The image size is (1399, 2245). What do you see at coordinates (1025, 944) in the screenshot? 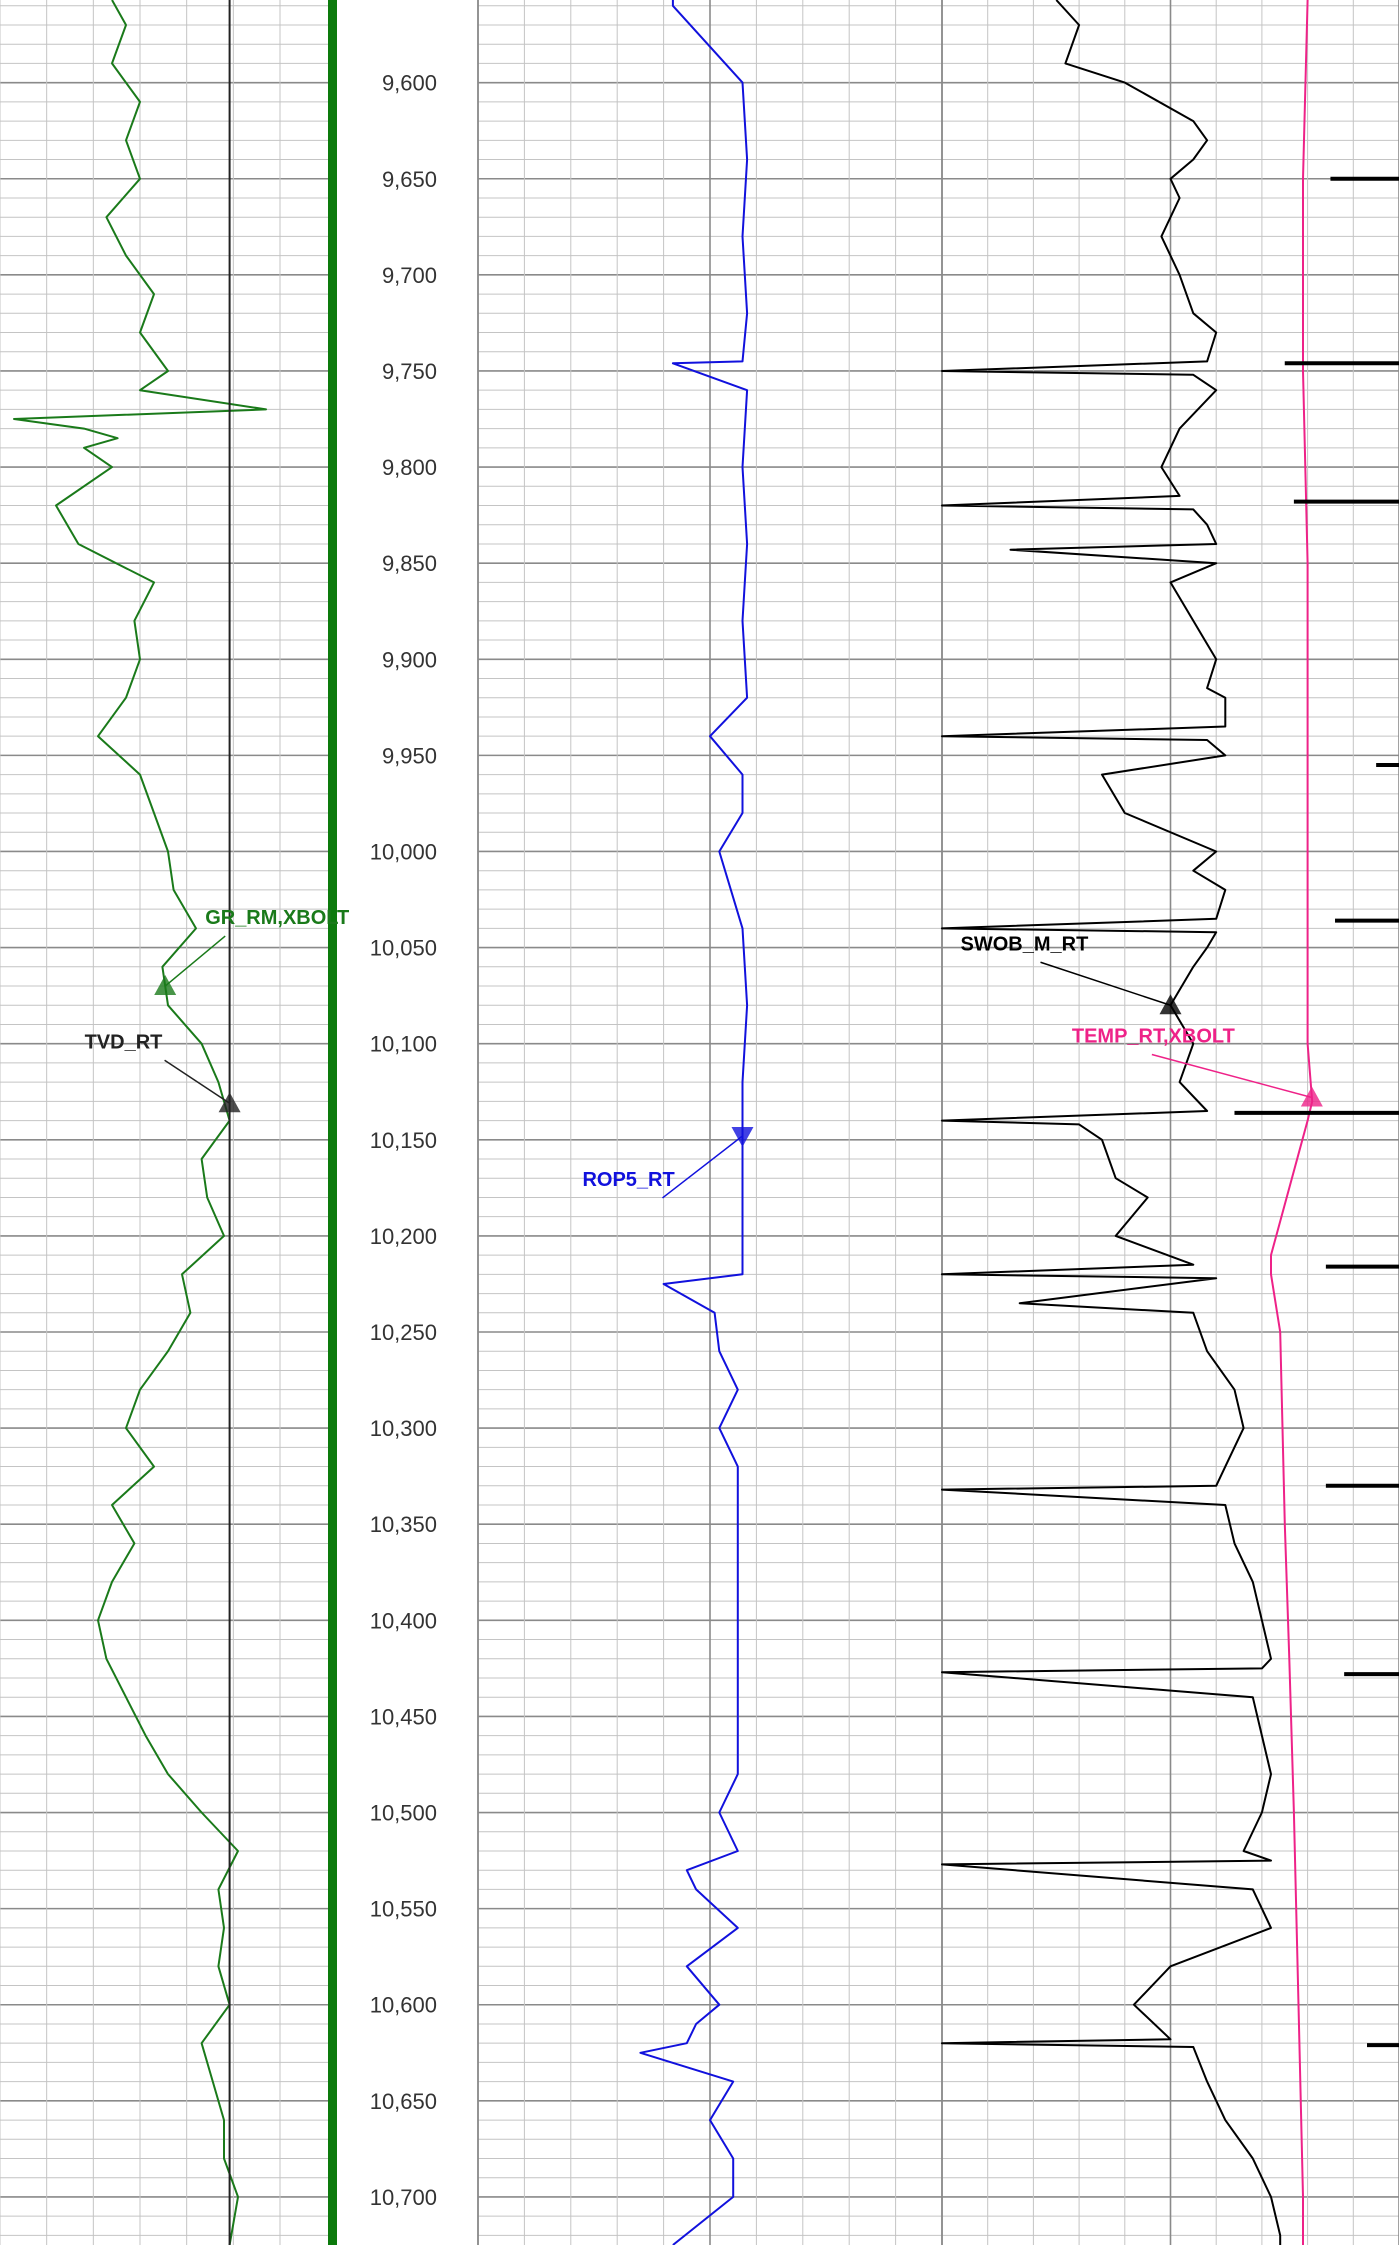
I see `curve-label: SWOB_M_RT` at bounding box center [1025, 944].